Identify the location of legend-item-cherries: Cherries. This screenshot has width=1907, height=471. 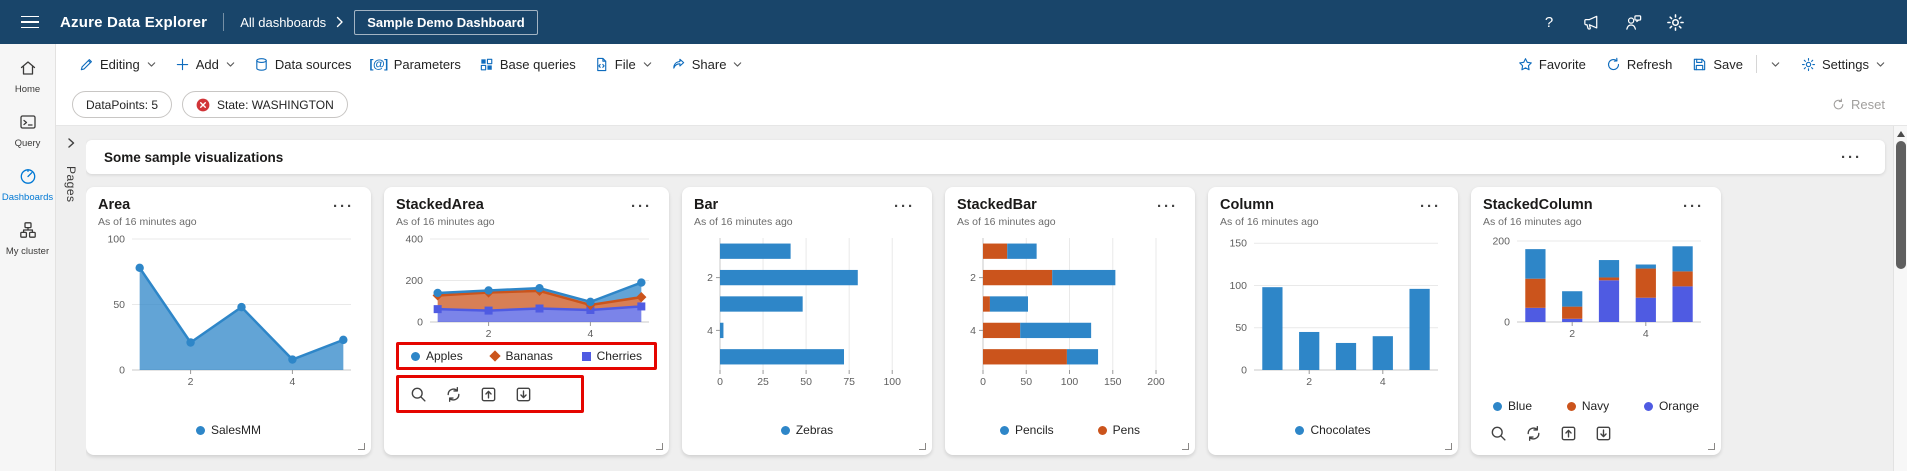
(611, 356).